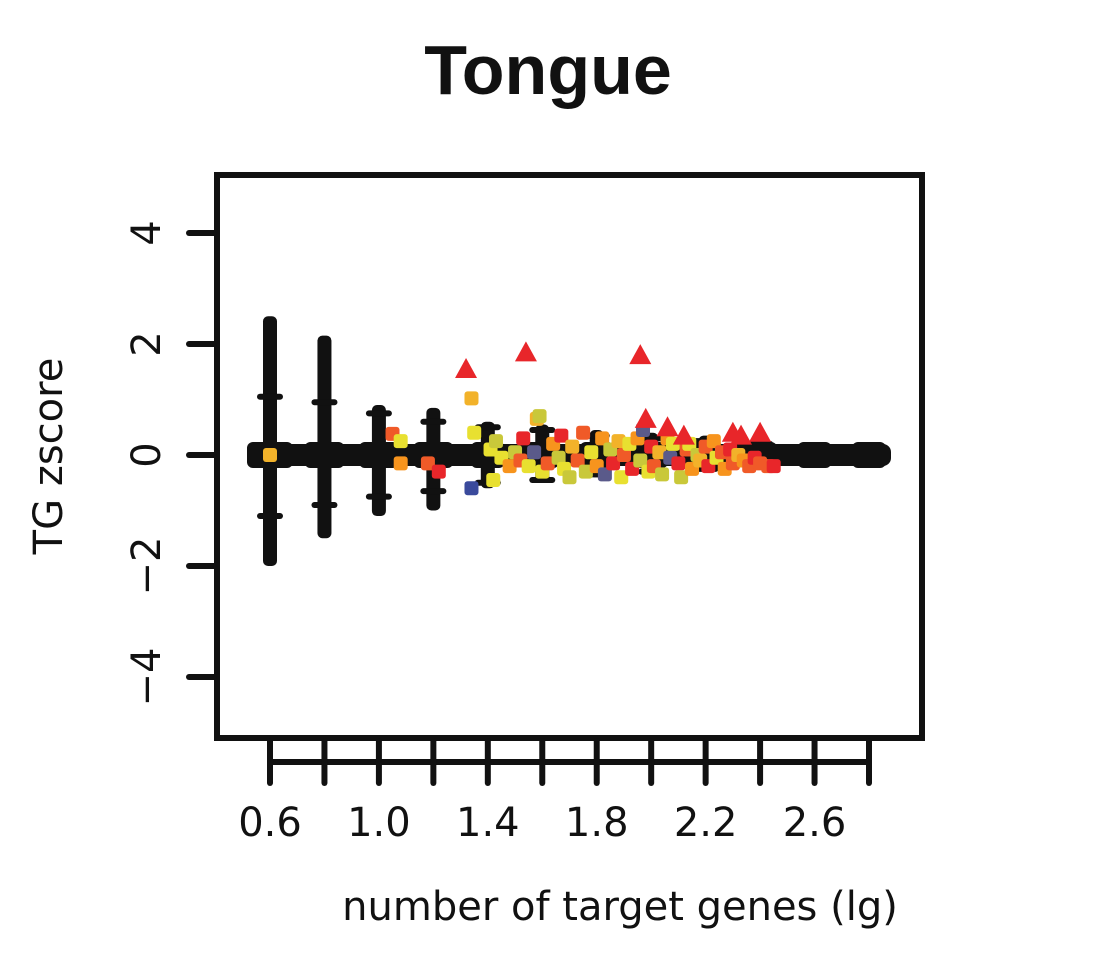 The height and width of the screenshot is (958, 1097). What do you see at coordinates (620, 907) in the screenshot?
I see `x-axis-label: number of target genes (lg)` at bounding box center [620, 907].